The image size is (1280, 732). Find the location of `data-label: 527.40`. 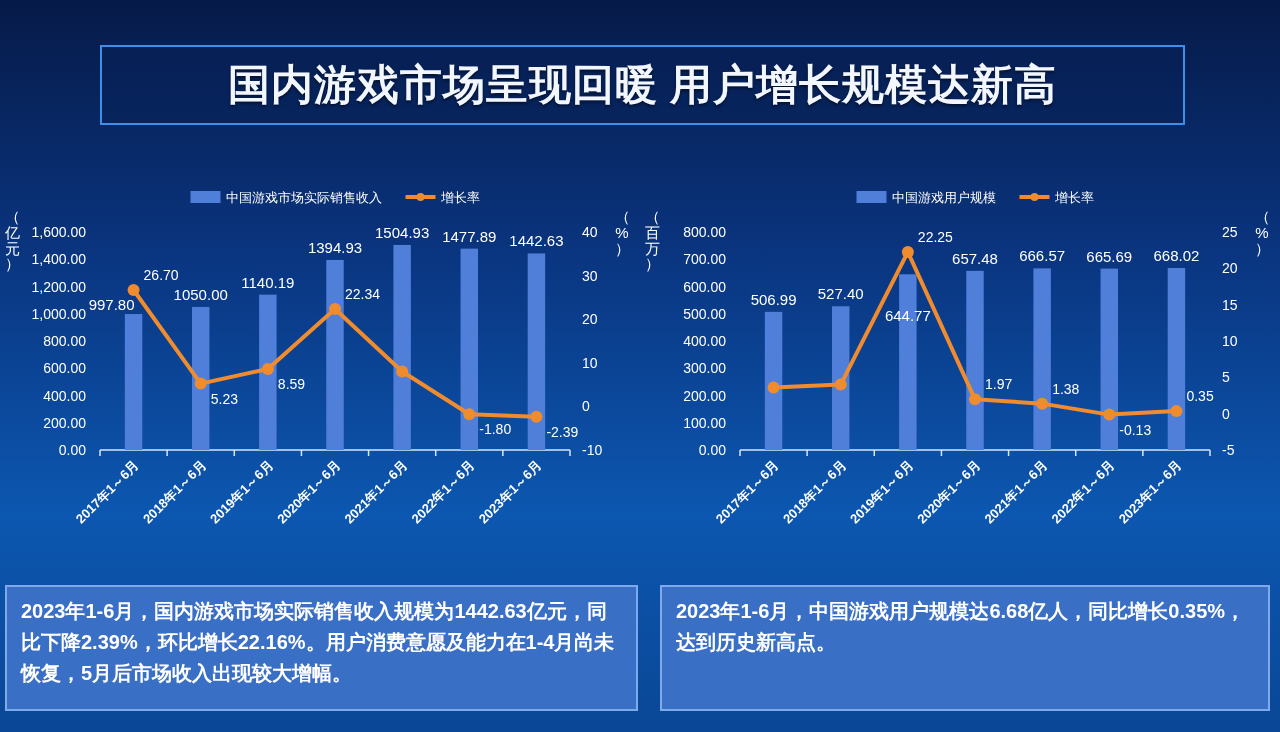

data-label: 527.40 is located at coordinates (840, 294).